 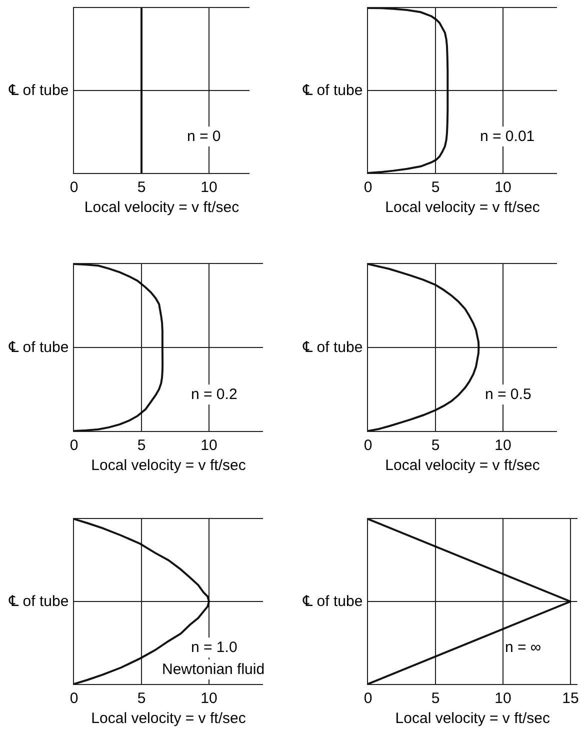 I want to click on text: n = 0, so click(x=204, y=136).